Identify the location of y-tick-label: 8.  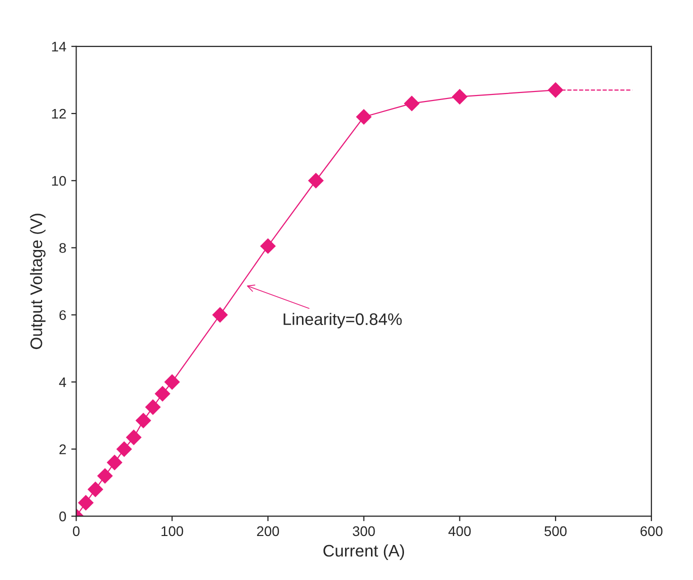
(62, 248).